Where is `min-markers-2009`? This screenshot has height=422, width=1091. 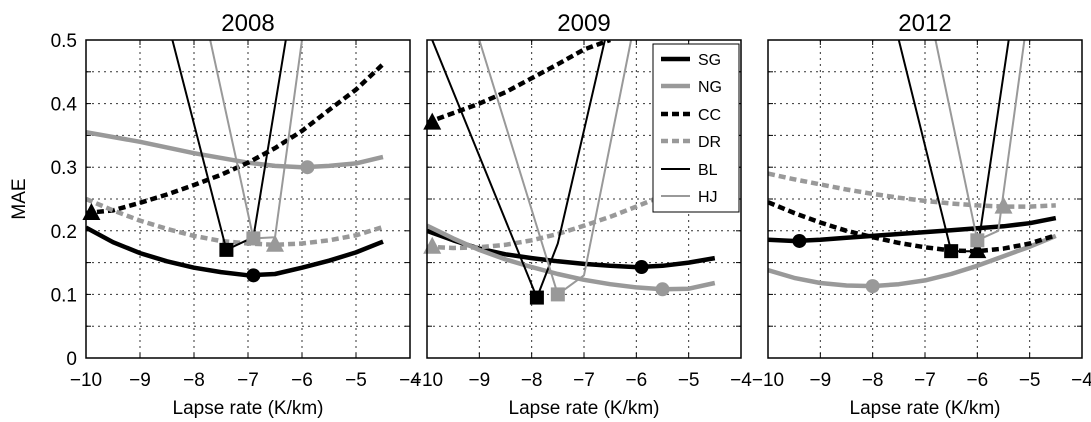 min-markers-2009 is located at coordinates (546, 208).